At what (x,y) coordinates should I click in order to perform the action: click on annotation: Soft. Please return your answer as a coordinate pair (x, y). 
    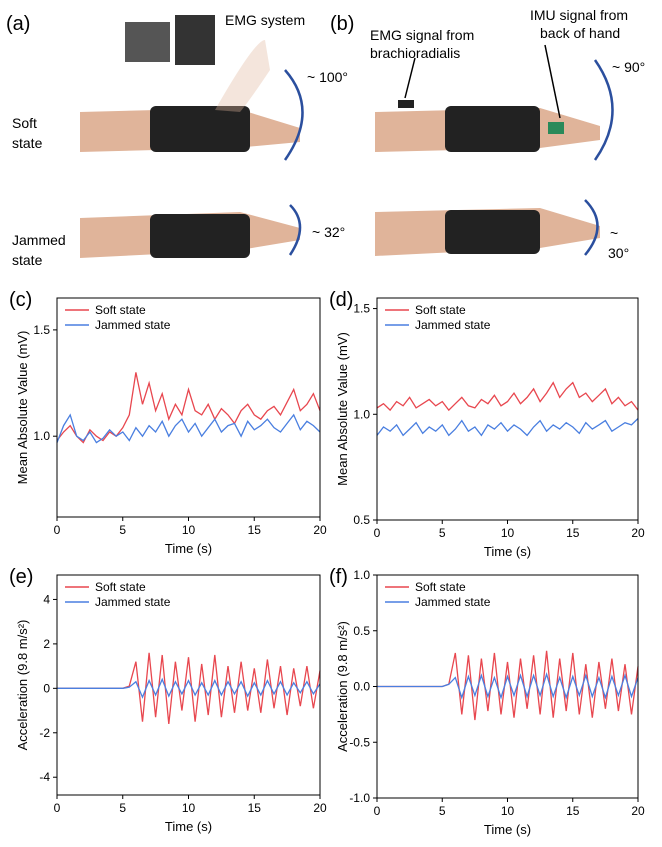
    Looking at the image, I should click on (24, 123).